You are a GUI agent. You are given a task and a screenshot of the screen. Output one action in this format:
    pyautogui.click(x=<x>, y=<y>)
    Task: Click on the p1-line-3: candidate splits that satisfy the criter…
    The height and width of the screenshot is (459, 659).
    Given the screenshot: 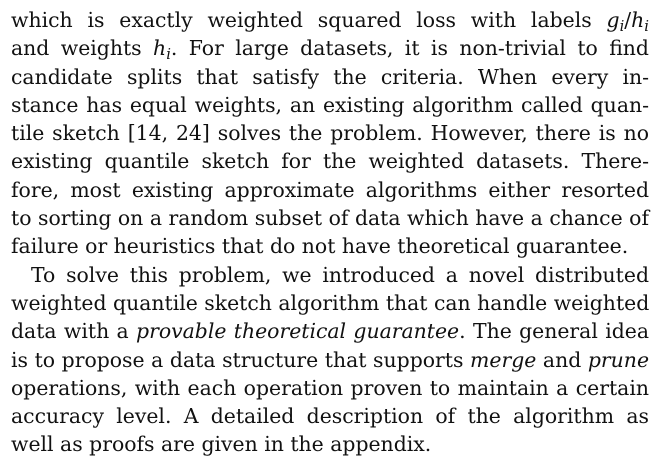 What is the action you would take?
    pyautogui.click(x=330, y=76)
    